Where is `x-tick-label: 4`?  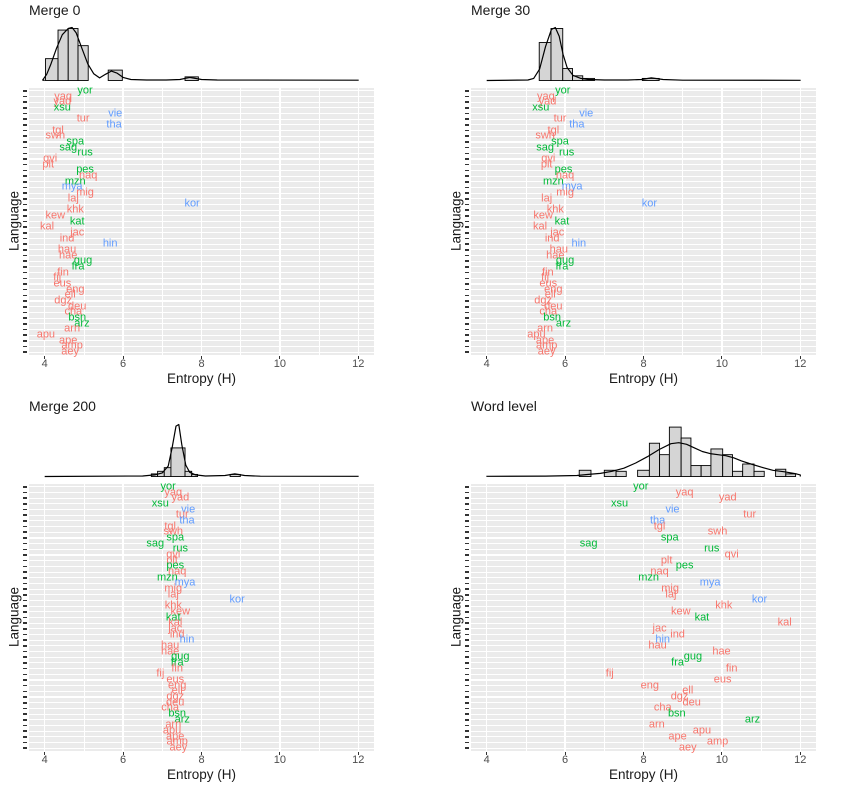 x-tick-label: 4 is located at coordinates (44, 364).